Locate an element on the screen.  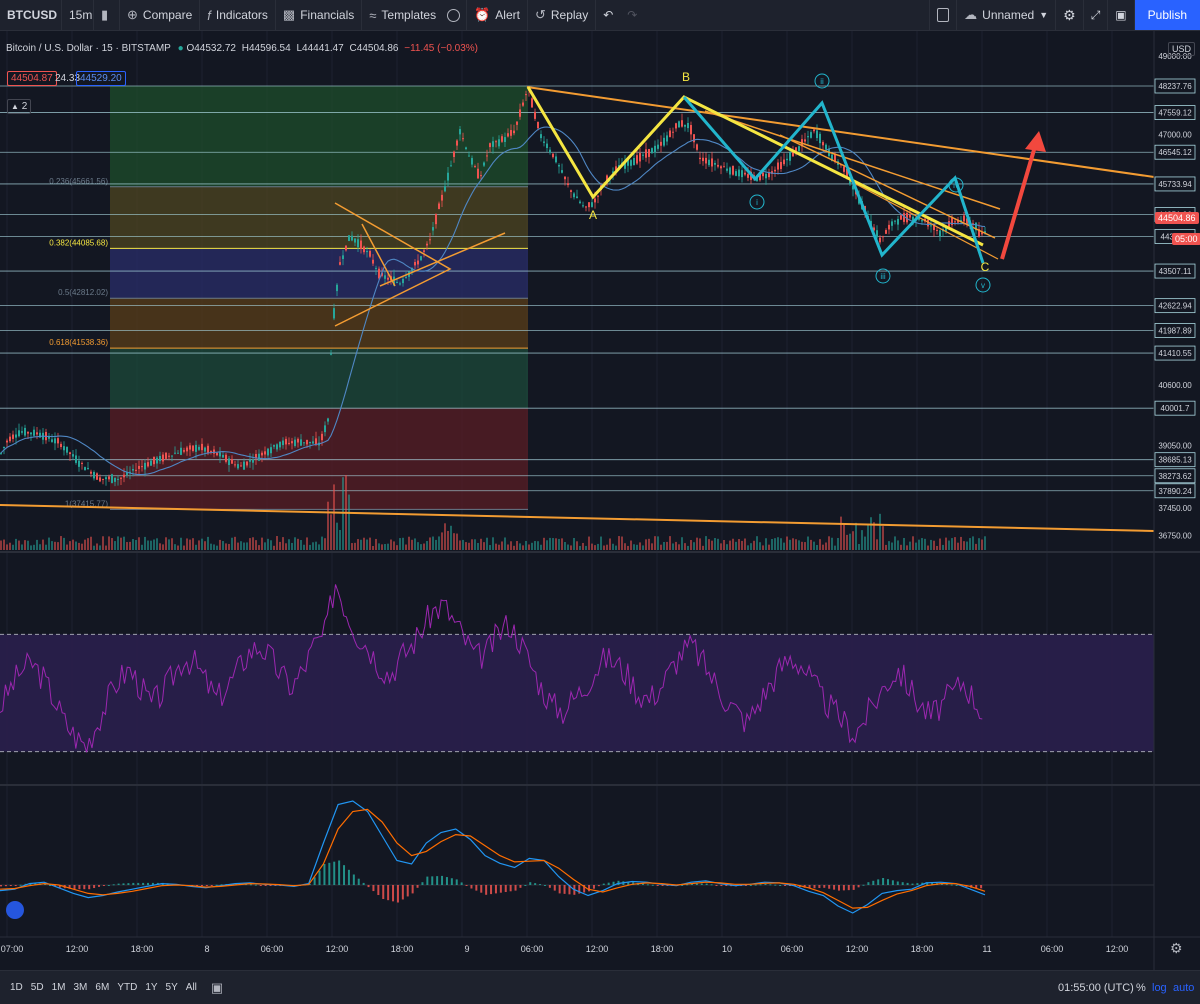
symbol-search-button: BTCUSD is located at coordinates (31, 15).